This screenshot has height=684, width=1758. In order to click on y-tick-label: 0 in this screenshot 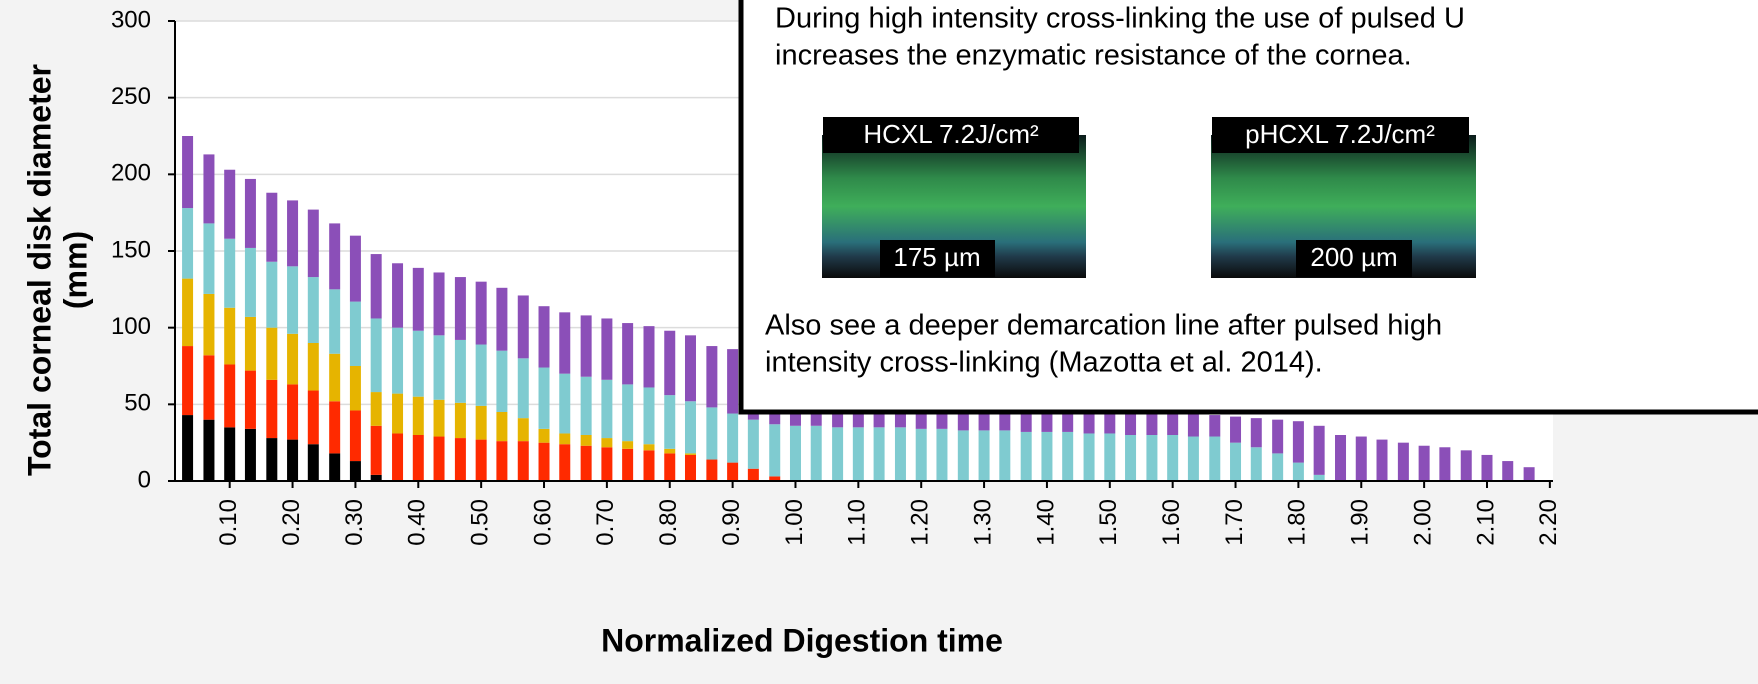, I will do `click(144, 479)`.